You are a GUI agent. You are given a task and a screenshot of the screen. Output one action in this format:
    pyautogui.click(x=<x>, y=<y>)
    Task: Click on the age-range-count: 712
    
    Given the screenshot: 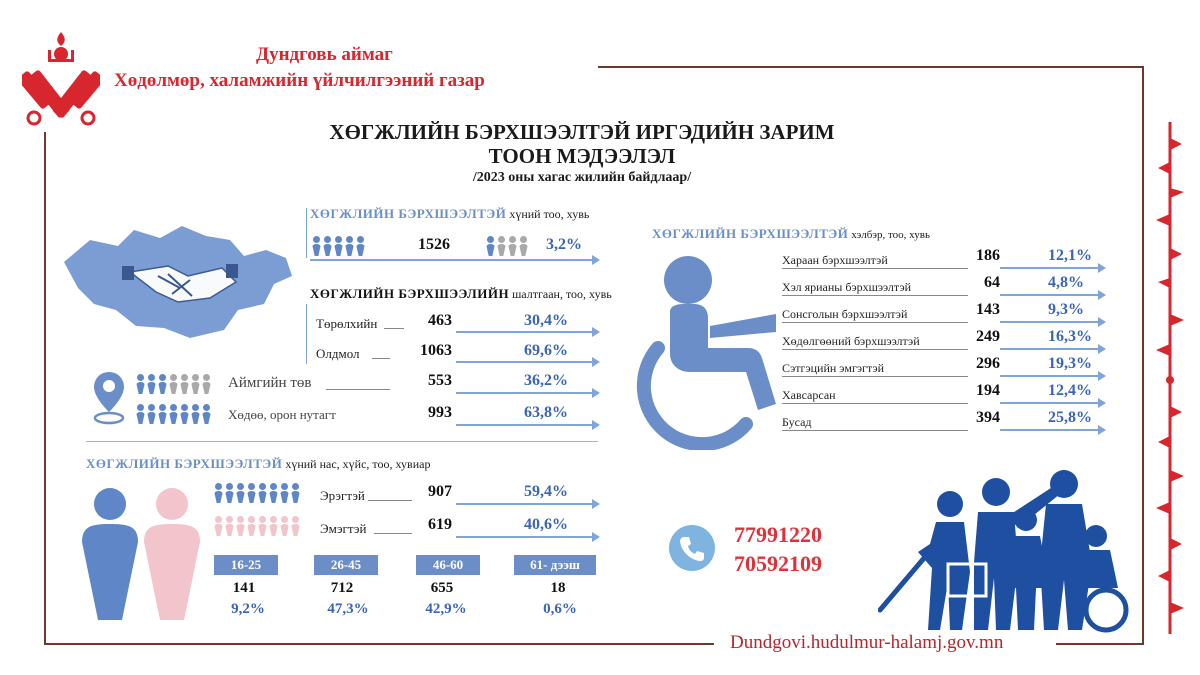 What is the action you would take?
    pyautogui.click(x=342, y=588)
    